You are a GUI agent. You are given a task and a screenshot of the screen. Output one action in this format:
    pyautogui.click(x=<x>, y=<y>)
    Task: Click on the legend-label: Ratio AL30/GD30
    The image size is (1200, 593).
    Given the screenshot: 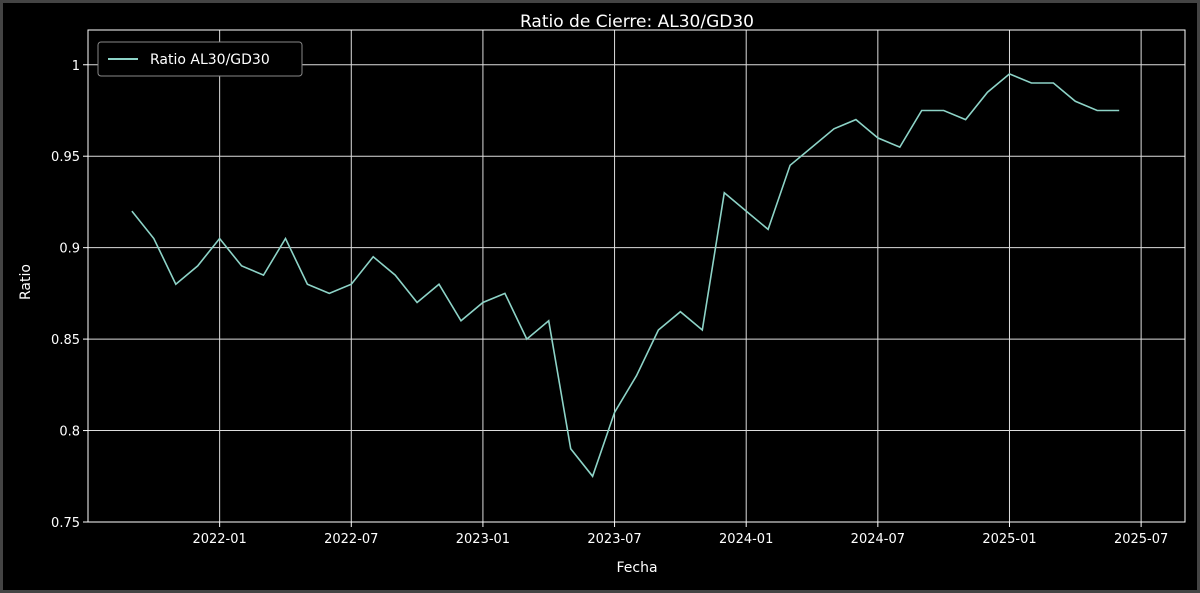 What is the action you would take?
    pyautogui.click(x=210, y=60)
    